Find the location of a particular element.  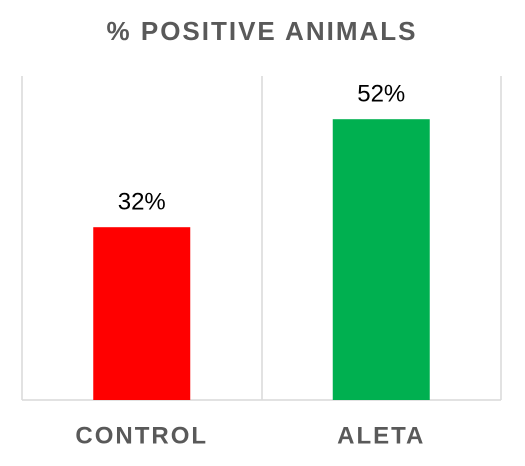

x-tick-label: ALETA is located at coordinates (381, 435).